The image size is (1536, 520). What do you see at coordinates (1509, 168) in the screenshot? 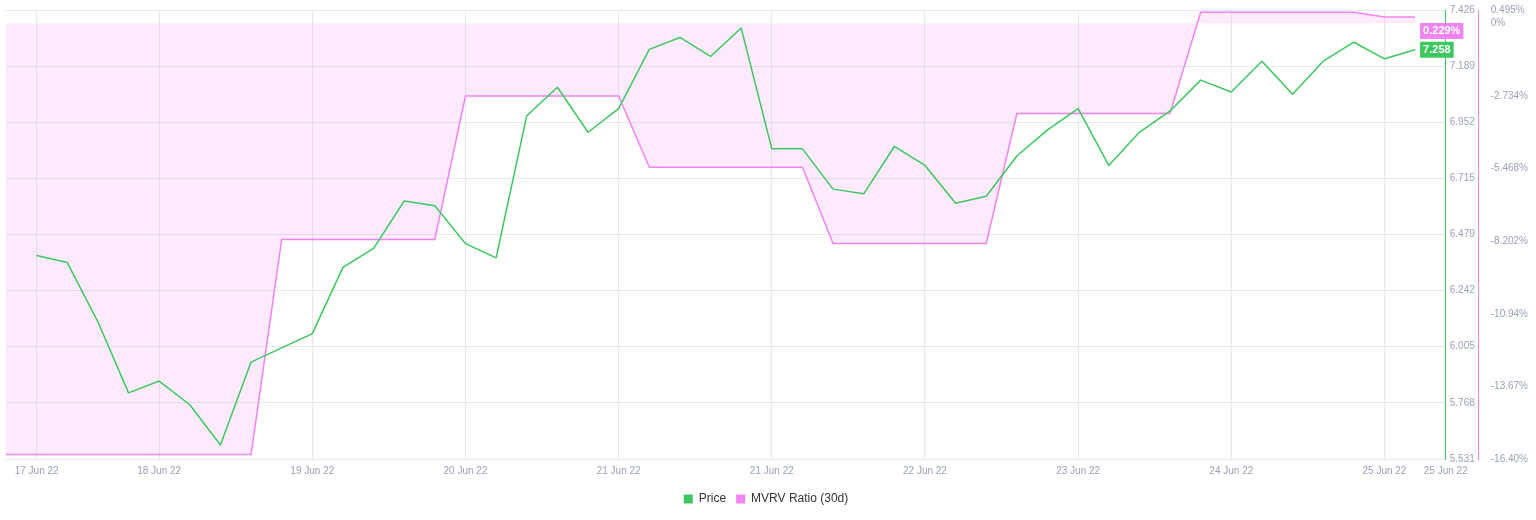
I see `y2-tick-label: -5.468%` at bounding box center [1509, 168].